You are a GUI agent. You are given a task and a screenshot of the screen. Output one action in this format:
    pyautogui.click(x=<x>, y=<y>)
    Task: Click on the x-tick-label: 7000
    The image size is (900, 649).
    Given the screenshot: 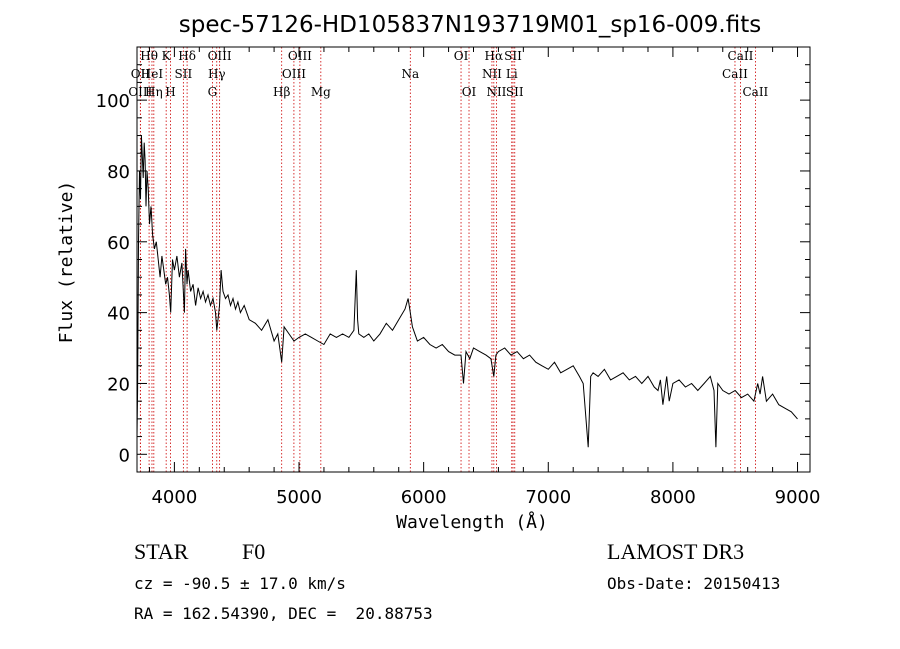 What is the action you would take?
    pyautogui.click(x=548, y=497)
    